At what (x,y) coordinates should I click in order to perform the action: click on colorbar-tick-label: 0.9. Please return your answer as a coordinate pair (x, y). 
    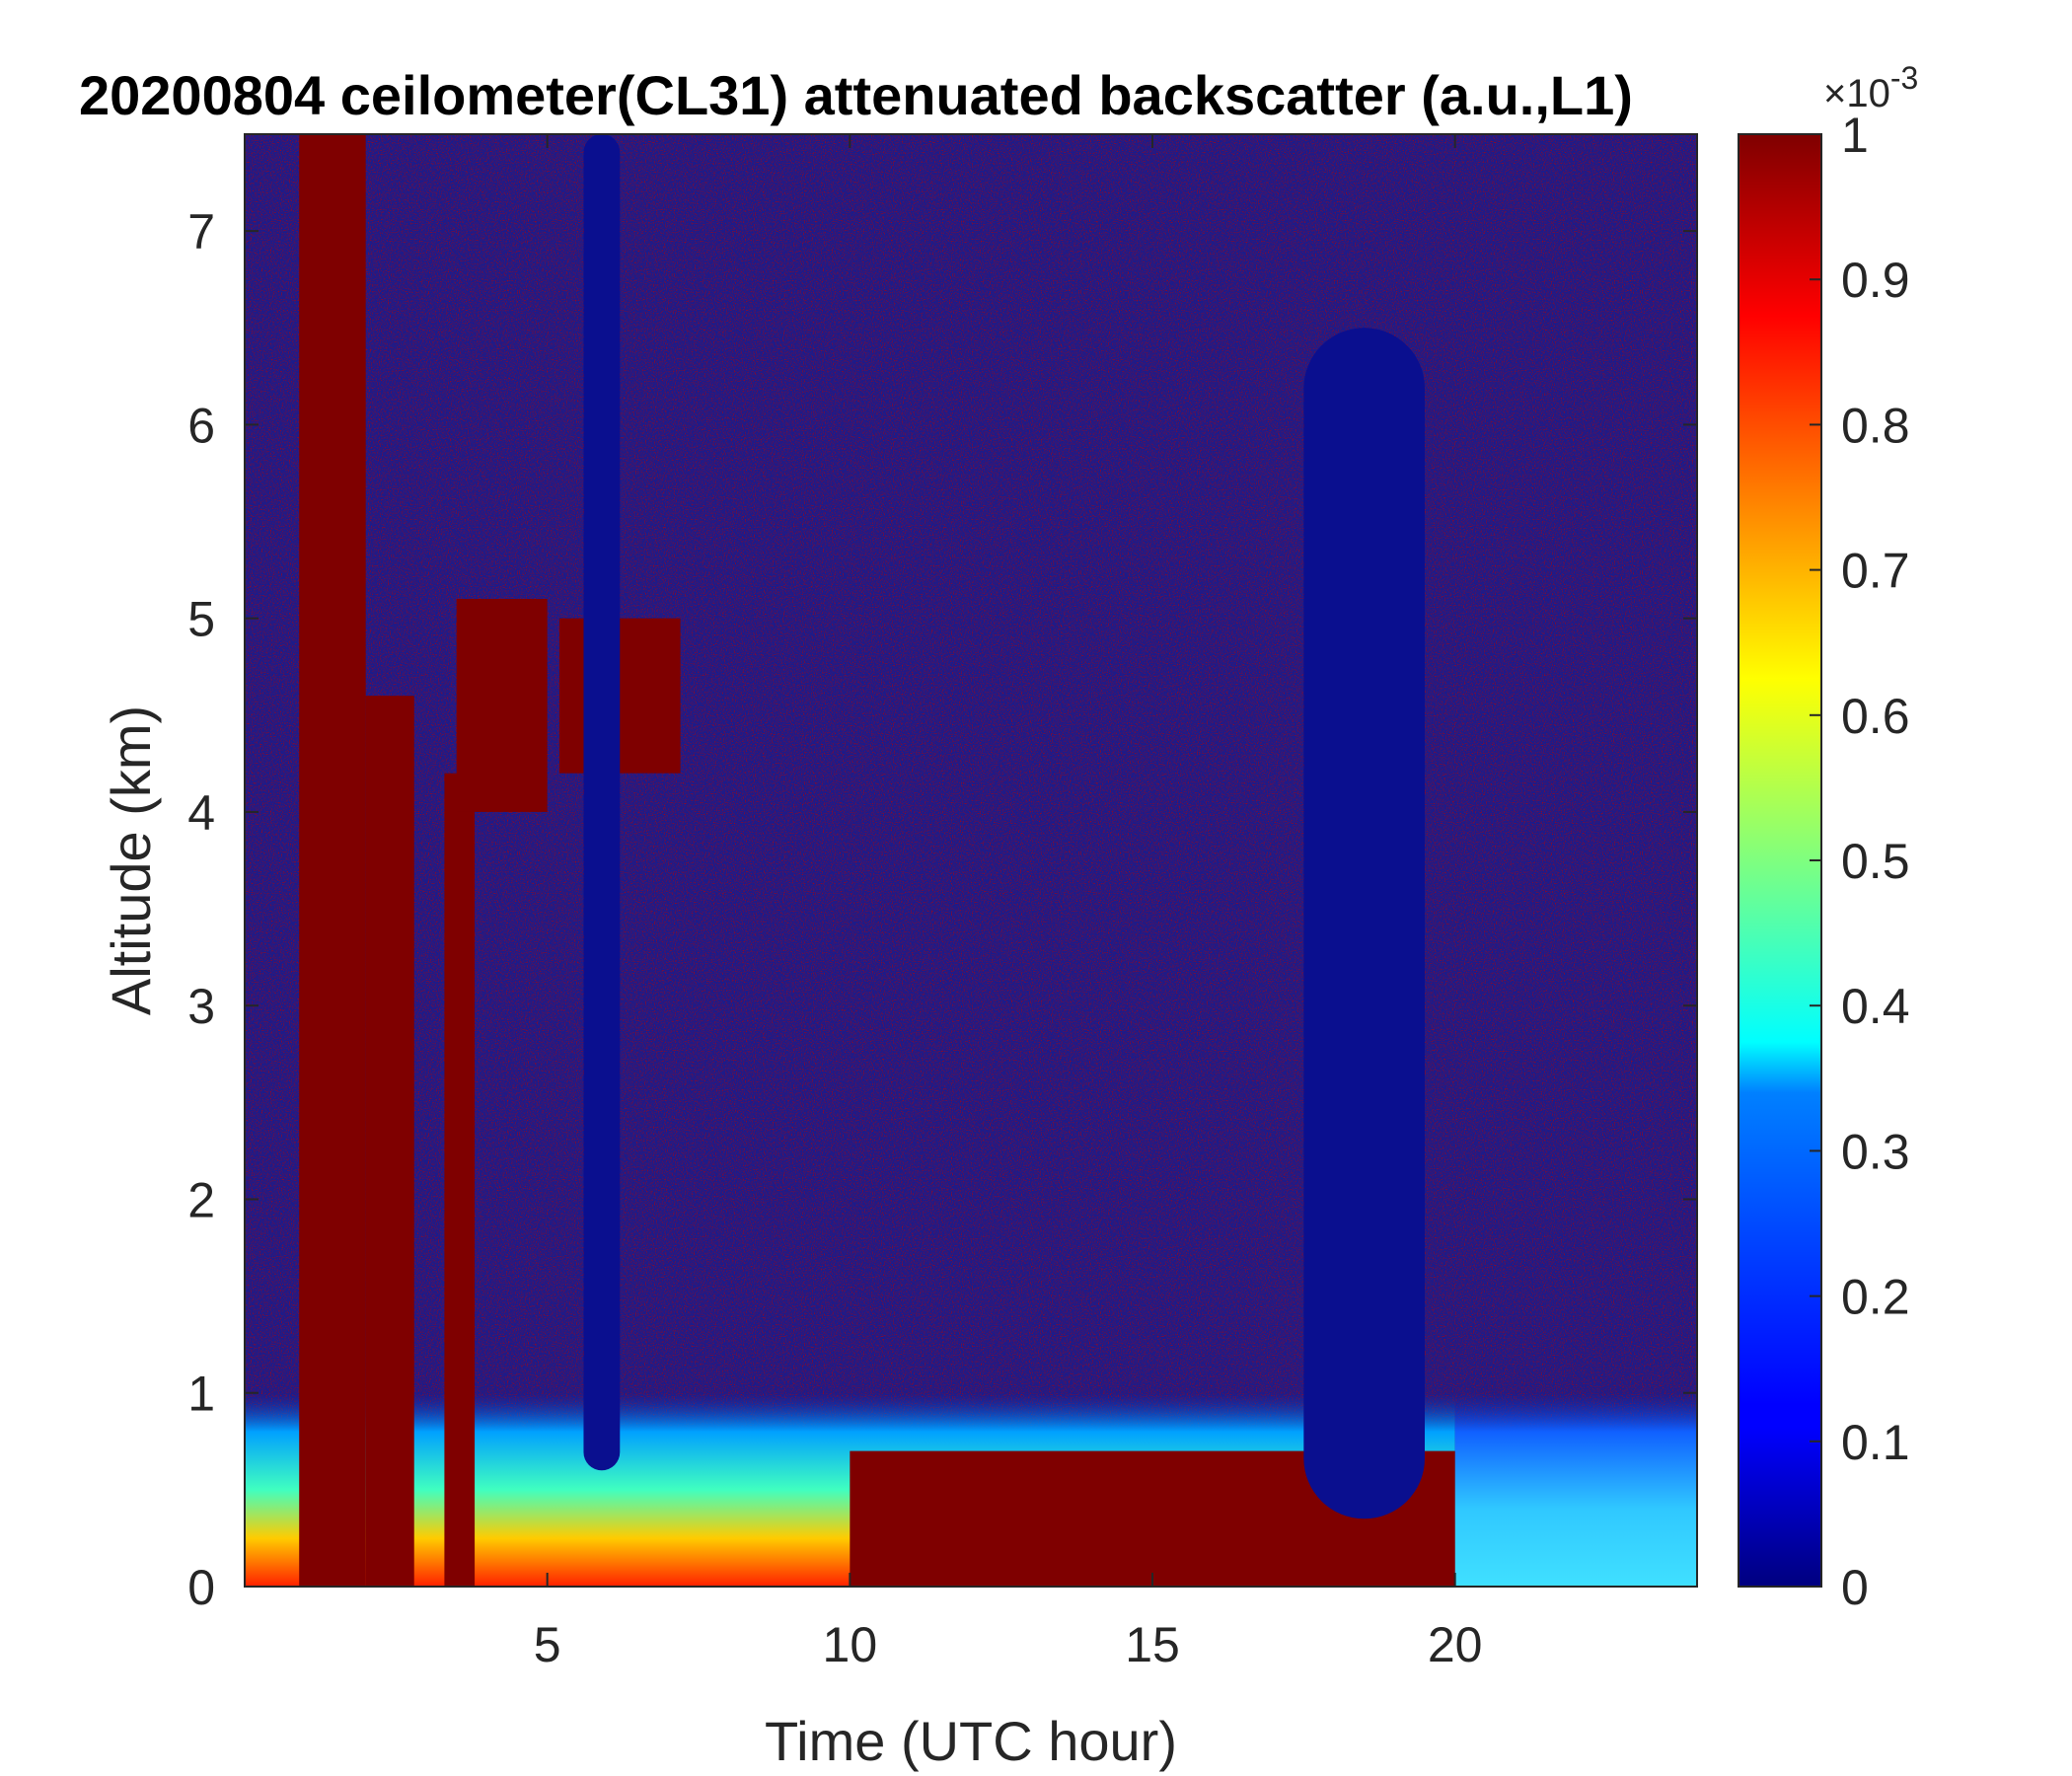
    Looking at the image, I should click on (1876, 281).